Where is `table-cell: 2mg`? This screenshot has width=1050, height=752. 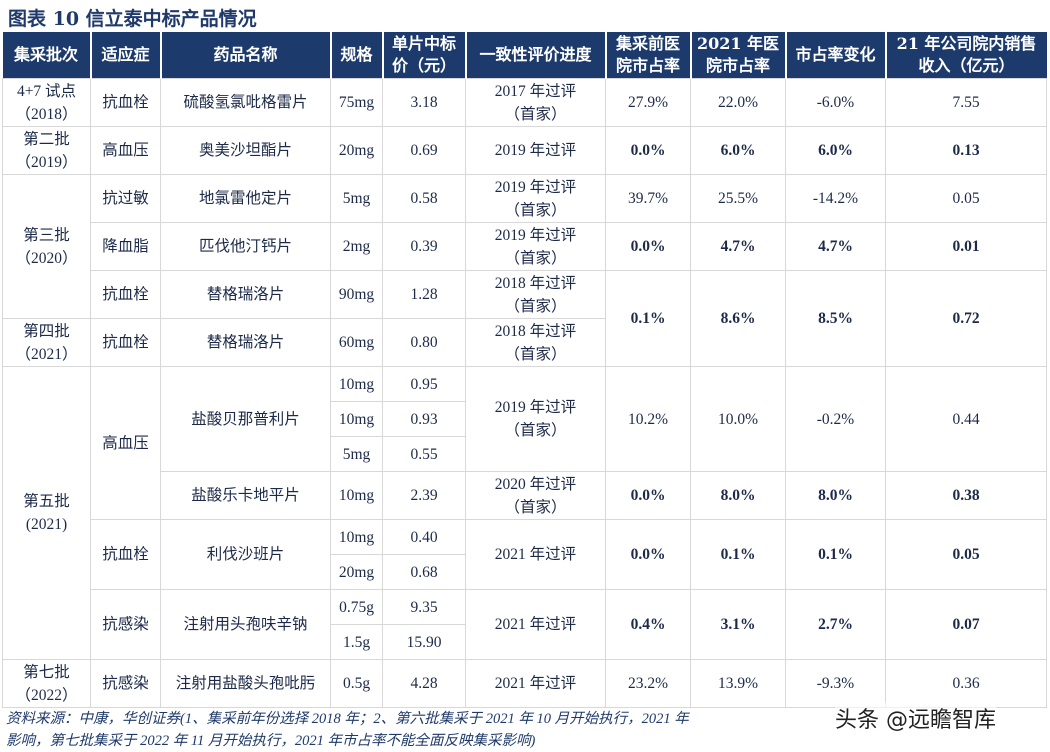 table-cell: 2mg is located at coordinates (356, 246).